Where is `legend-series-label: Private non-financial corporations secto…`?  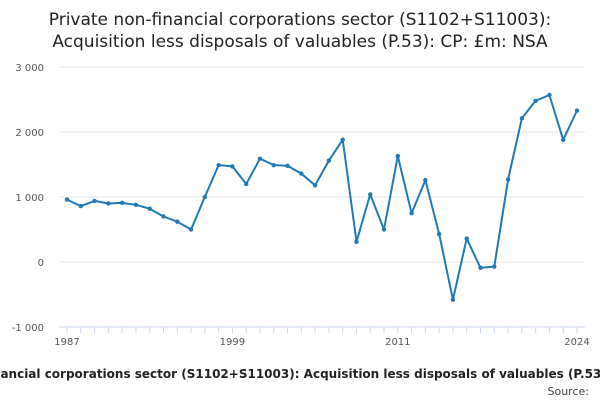
legend-series-label: Private non-financial corporations secto… is located at coordinates (300, 374).